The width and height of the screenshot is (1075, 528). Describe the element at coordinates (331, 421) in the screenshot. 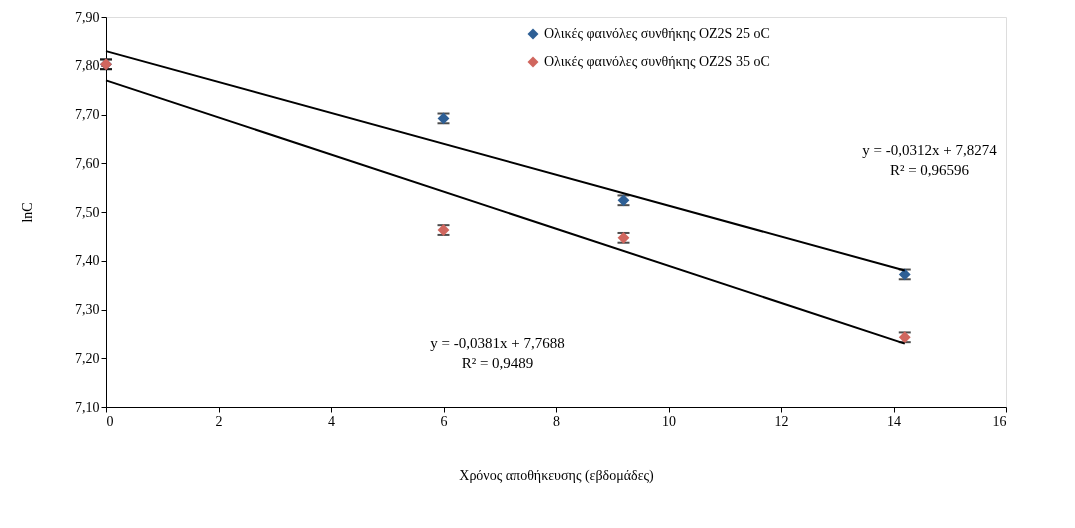

I see `x-tick-label: 4` at that location.